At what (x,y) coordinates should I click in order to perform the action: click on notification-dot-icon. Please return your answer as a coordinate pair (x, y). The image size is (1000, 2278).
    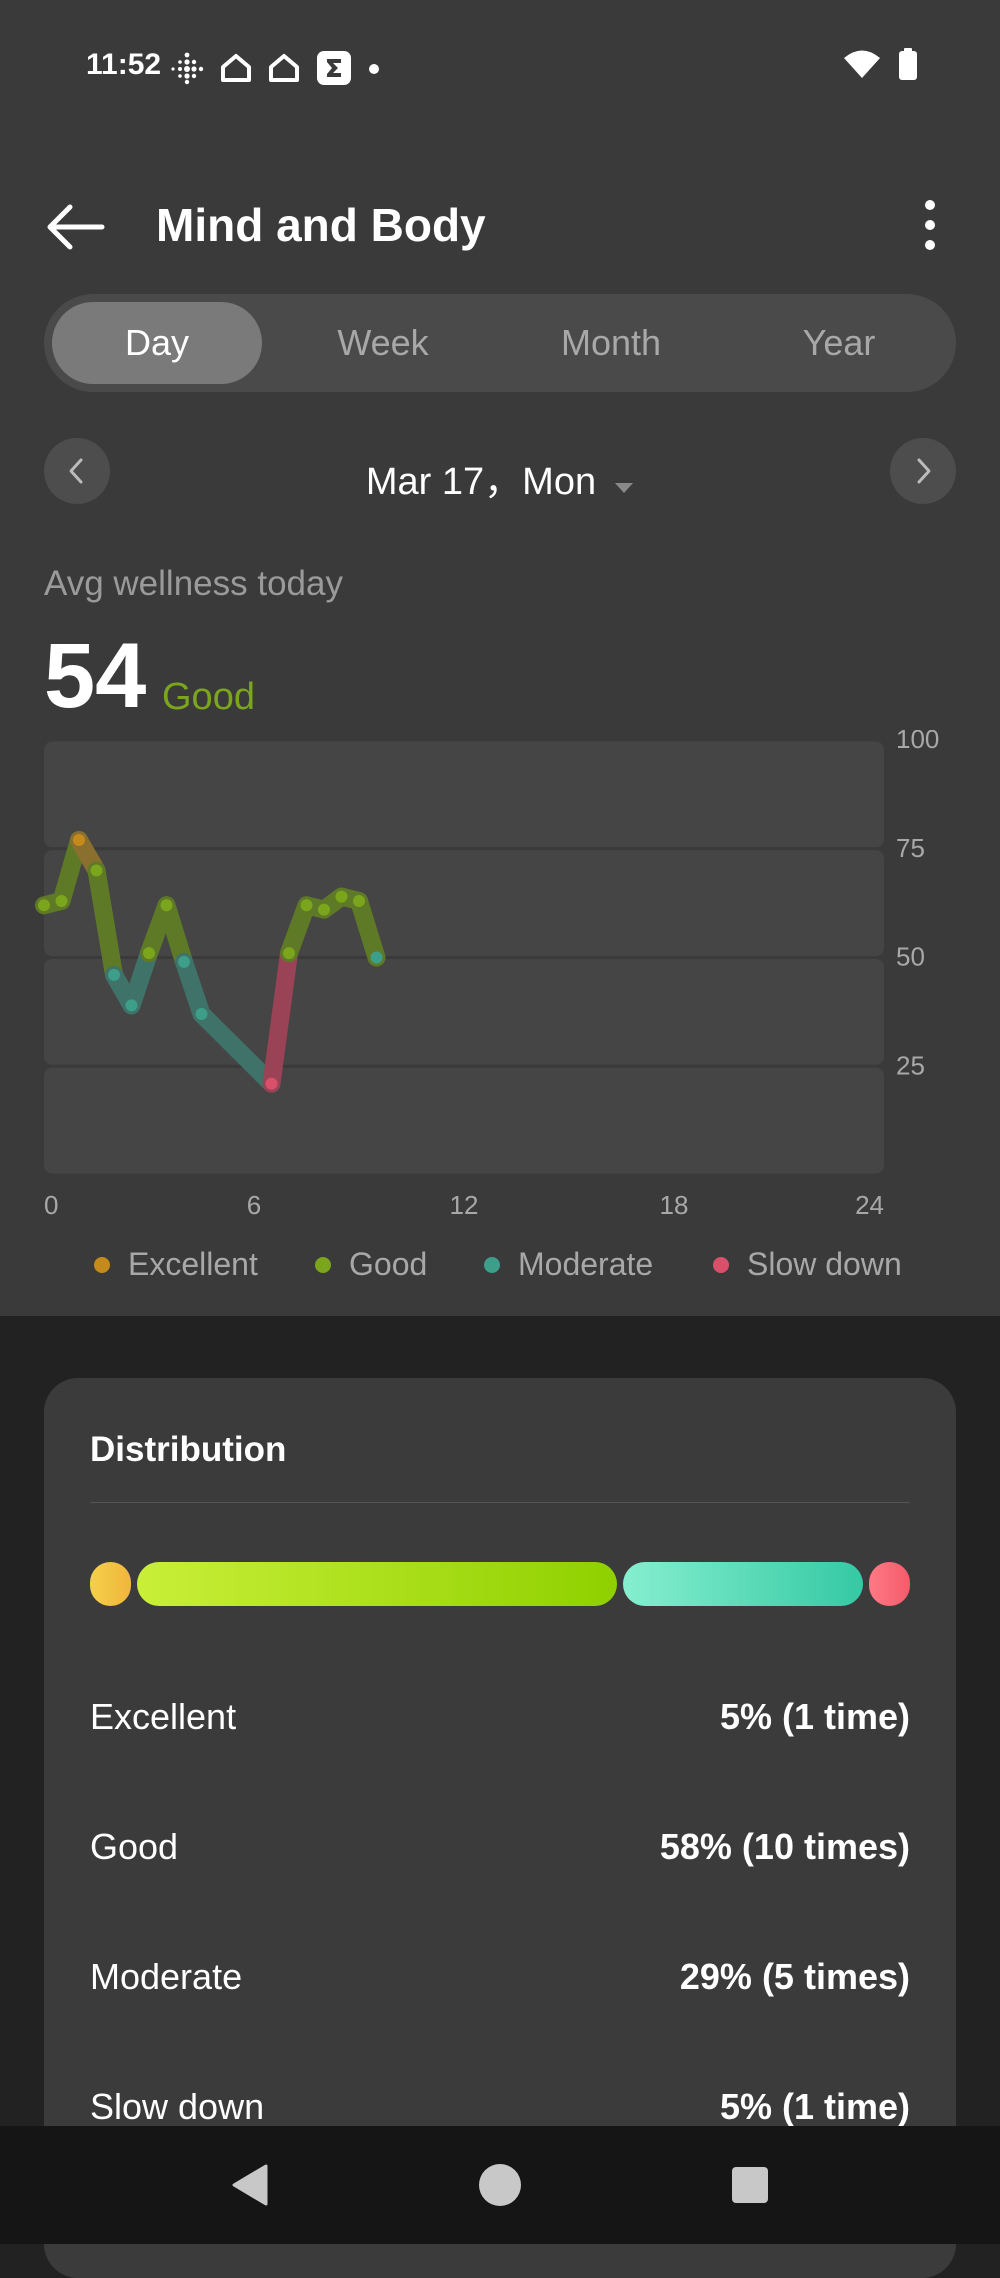
    Looking at the image, I should click on (374, 71).